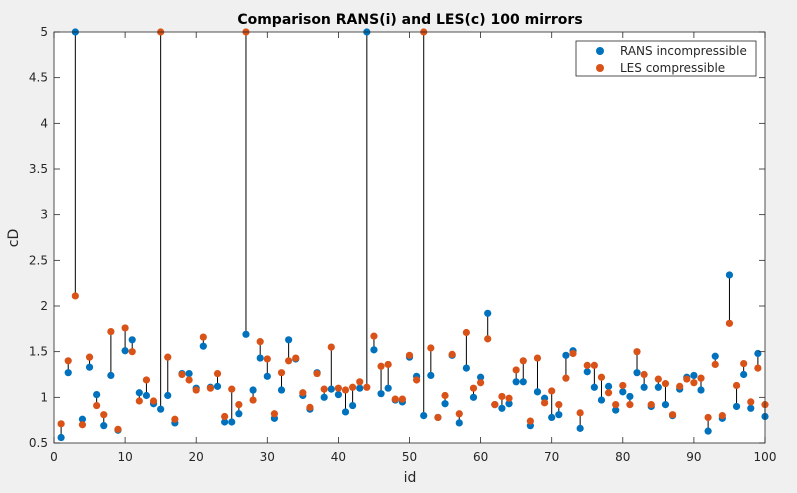 The image size is (797, 493). Describe the element at coordinates (38, 443) in the screenshot. I see `y-tick-label: 0.5` at that location.